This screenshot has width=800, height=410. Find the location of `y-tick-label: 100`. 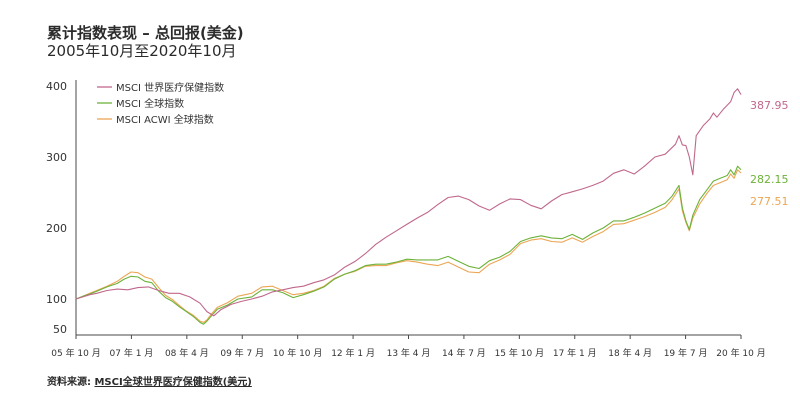

y-tick-label: 100 is located at coordinates (56, 299).